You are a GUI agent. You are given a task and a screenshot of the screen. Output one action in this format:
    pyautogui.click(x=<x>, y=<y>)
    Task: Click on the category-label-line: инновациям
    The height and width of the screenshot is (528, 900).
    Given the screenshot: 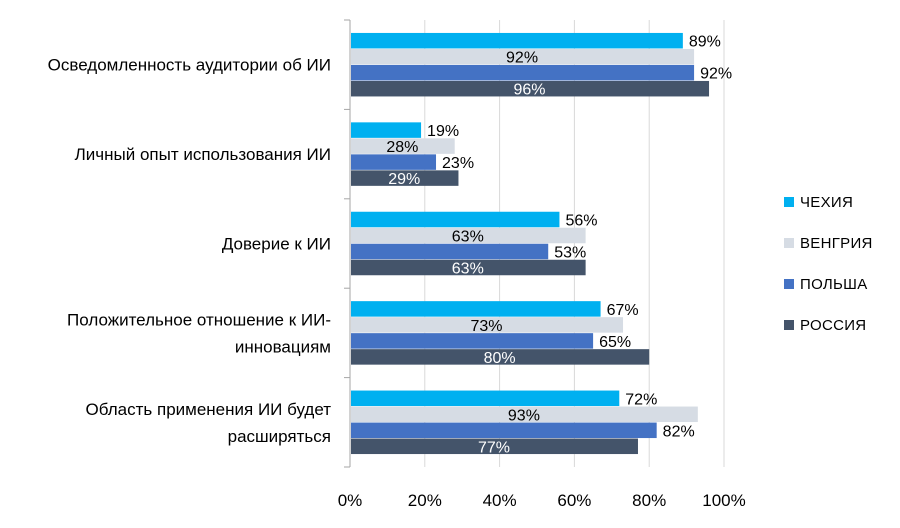 What is the action you would take?
    pyautogui.click(x=283, y=346)
    